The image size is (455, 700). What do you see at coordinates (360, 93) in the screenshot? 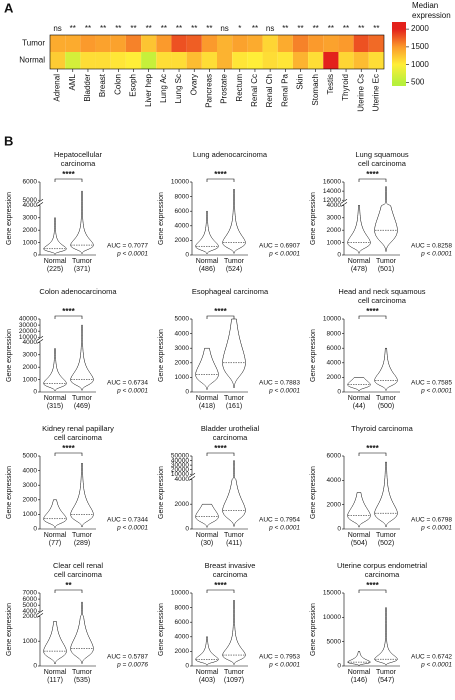
I see `category-label: Uterine Cs` at bounding box center [360, 93].